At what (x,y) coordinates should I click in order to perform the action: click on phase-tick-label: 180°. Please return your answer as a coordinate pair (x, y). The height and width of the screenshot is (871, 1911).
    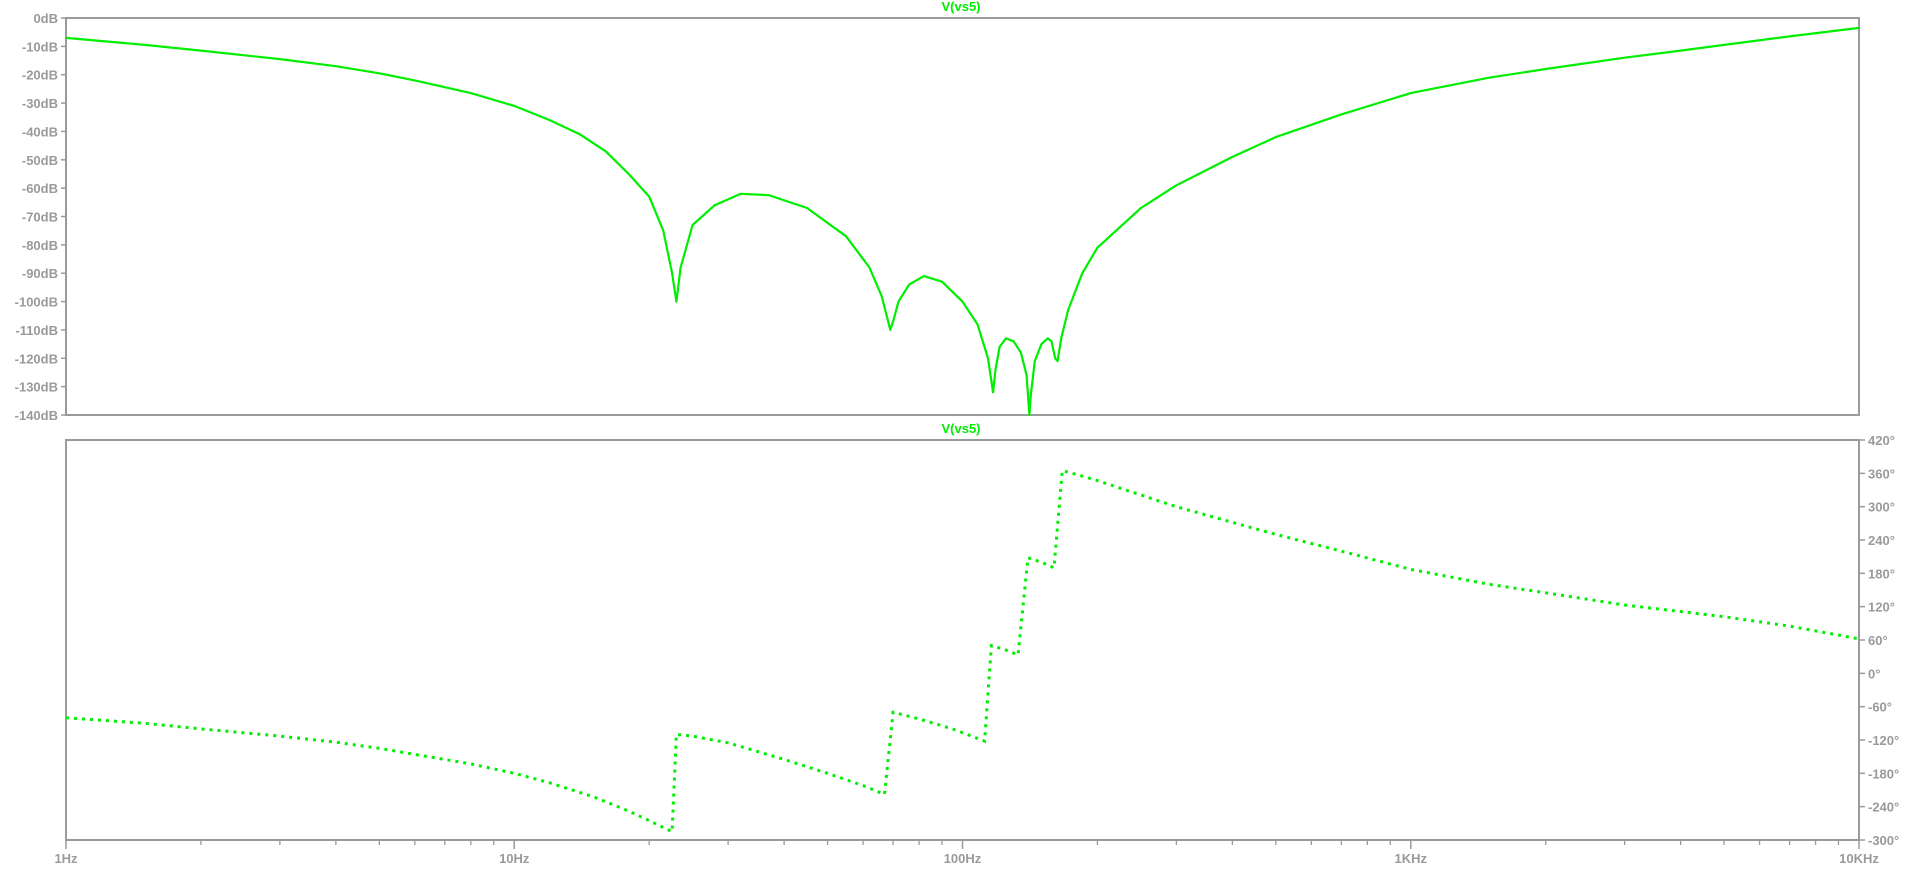
    Looking at the image, I should click on (1881, 573).